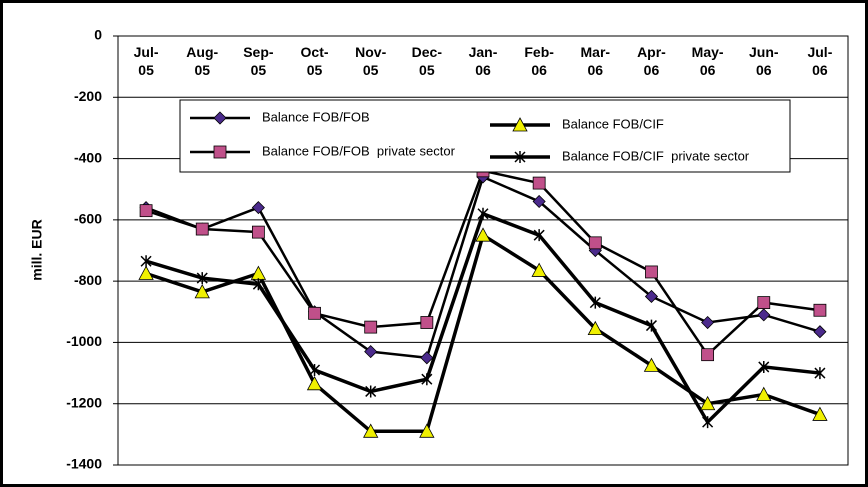 Image resolution: width=868 pixels, height=487 pixels. What do you see at coordinates (84, 402) in the screenshot?
I see `y-tick-label: -1200` at bounding box center [84, 402].